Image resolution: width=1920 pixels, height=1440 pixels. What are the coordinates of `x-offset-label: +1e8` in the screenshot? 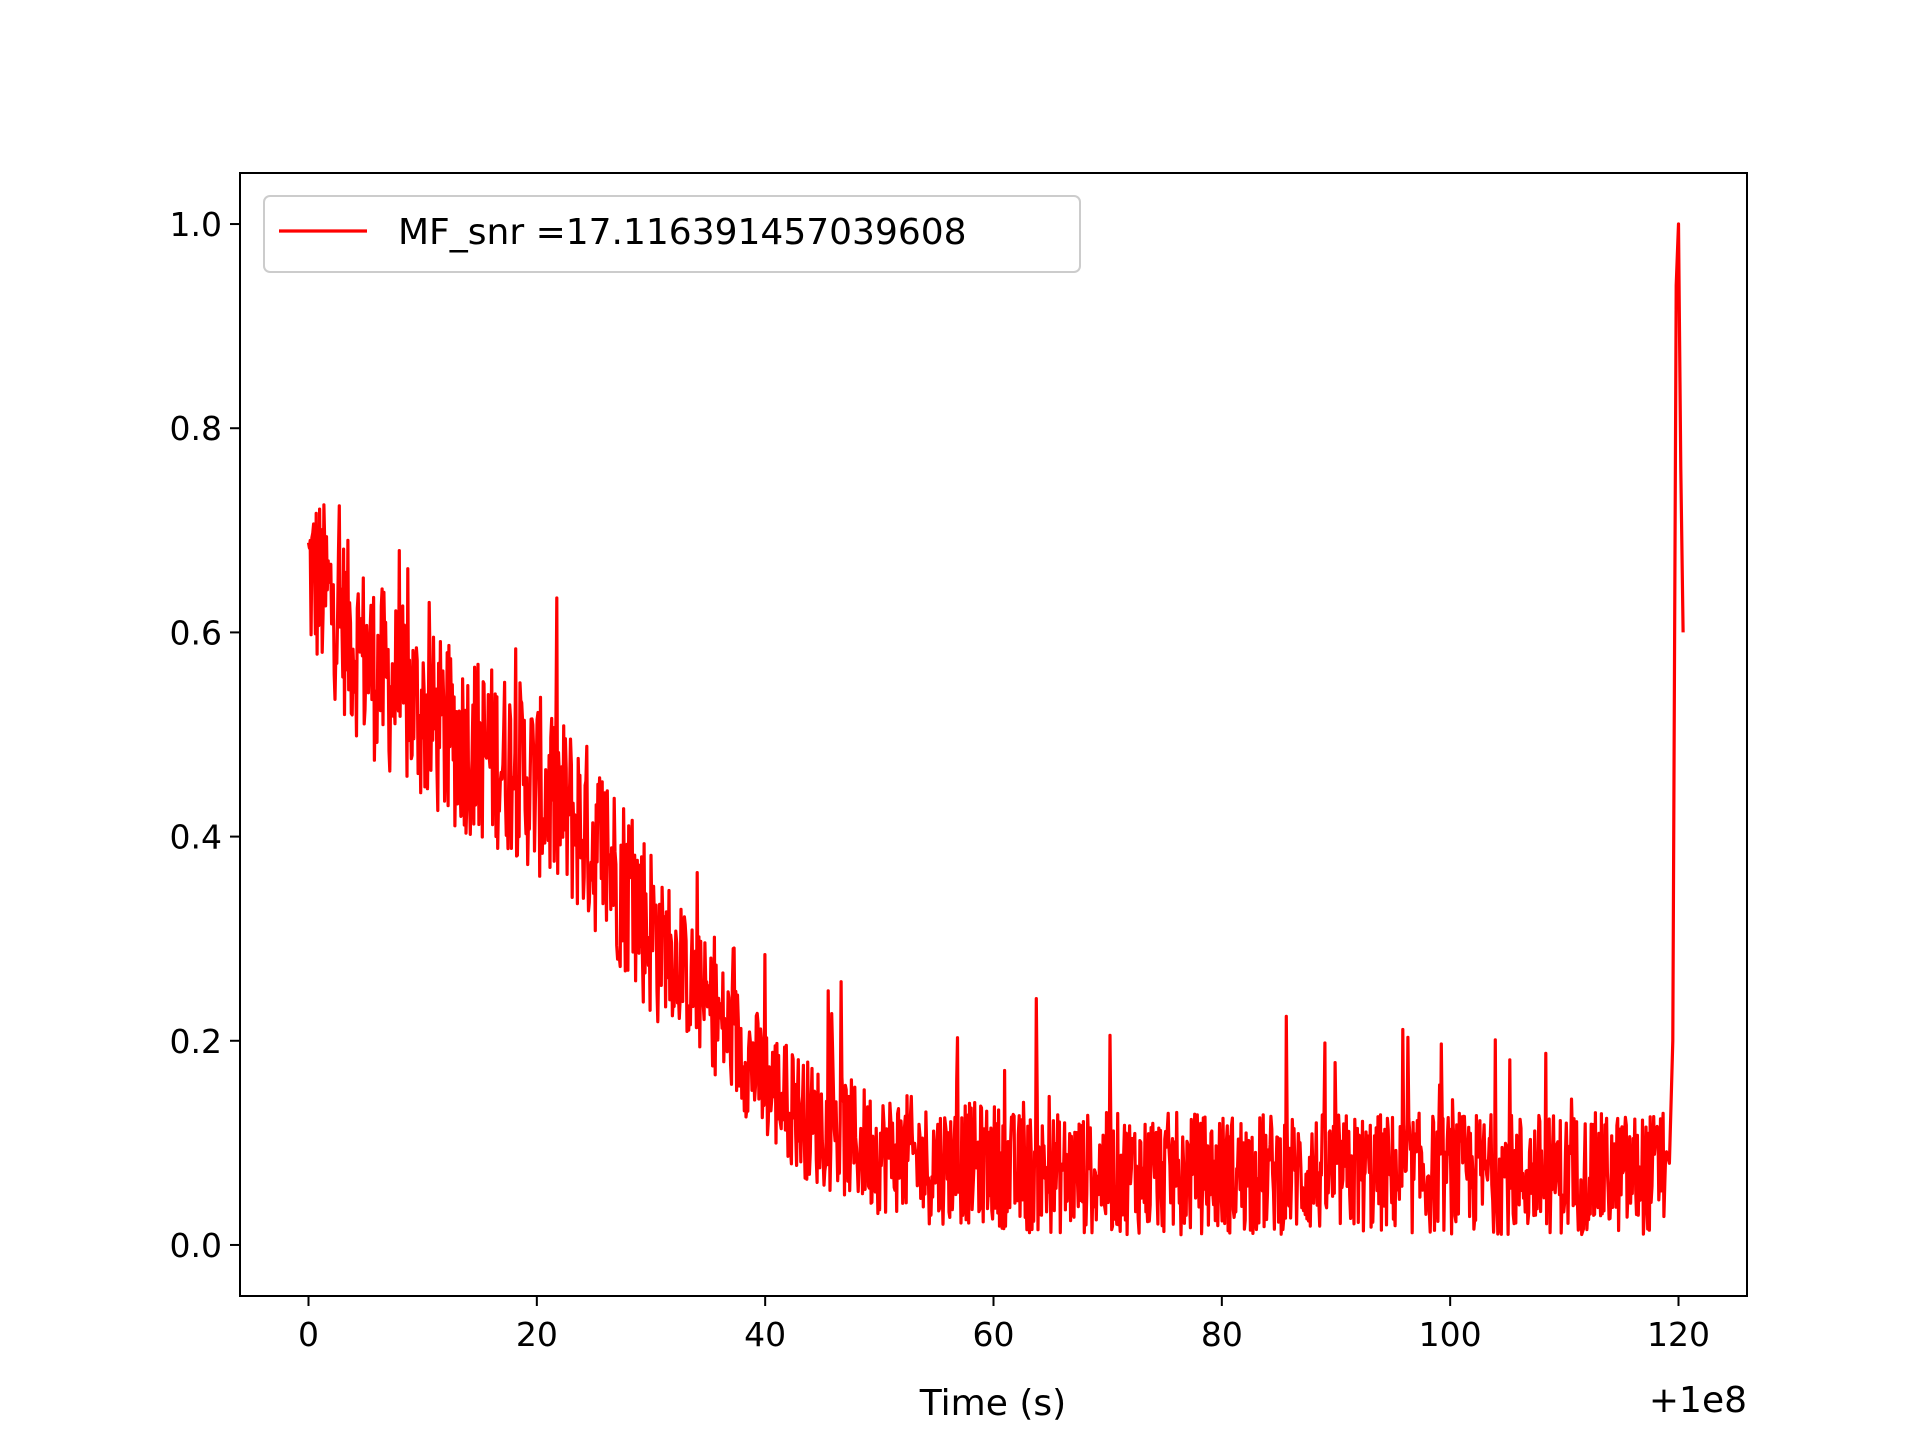 It's located at (1698, 1400).